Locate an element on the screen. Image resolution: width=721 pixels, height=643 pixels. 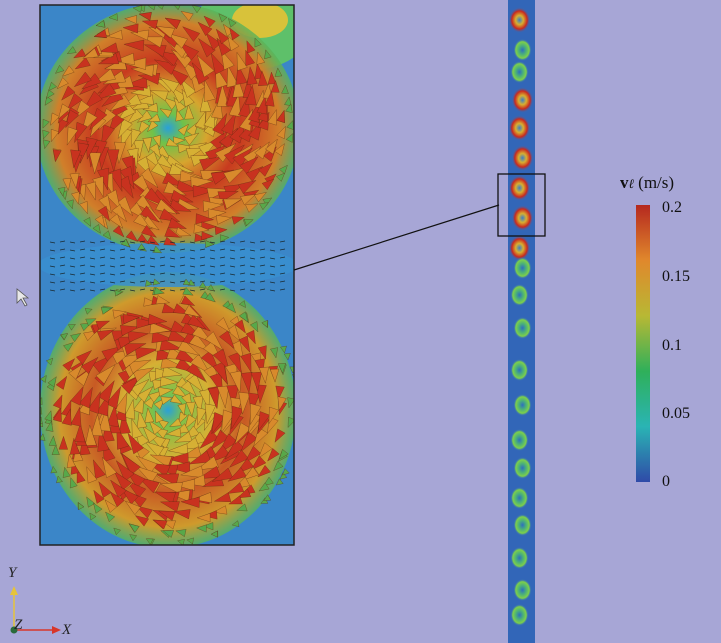
flow-column is located at coordinates (521, 321).